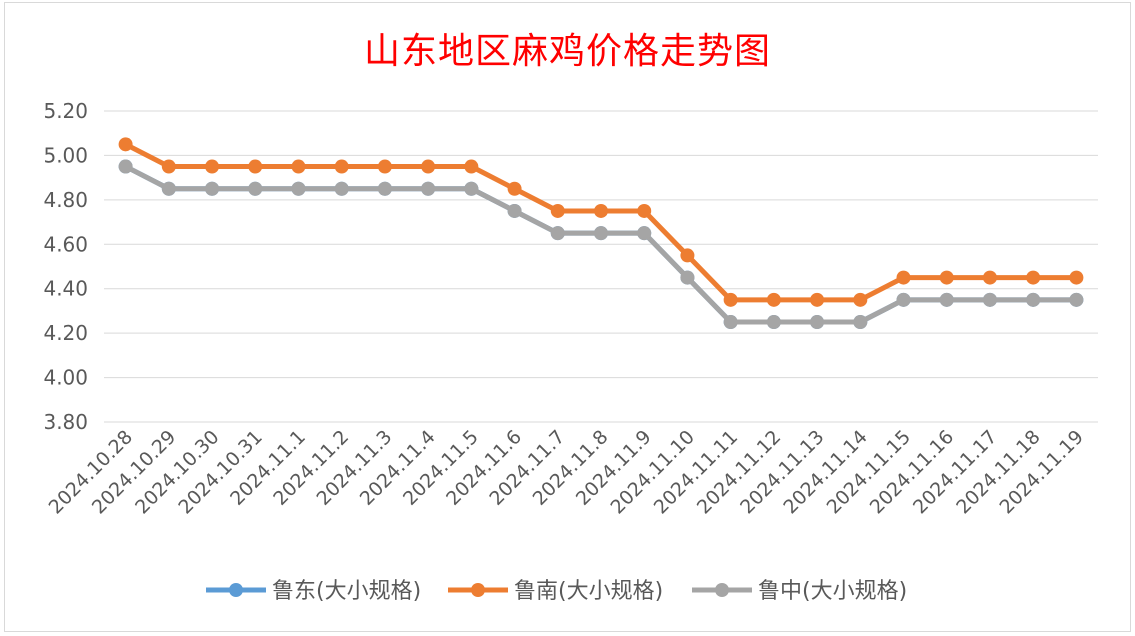 The height and width of the screenshot is (636, 1135). What do you see at coordinates (65, 200) in the screenshot?
I see `y-tick-label: 4.80` at bounding box center [65, 200].